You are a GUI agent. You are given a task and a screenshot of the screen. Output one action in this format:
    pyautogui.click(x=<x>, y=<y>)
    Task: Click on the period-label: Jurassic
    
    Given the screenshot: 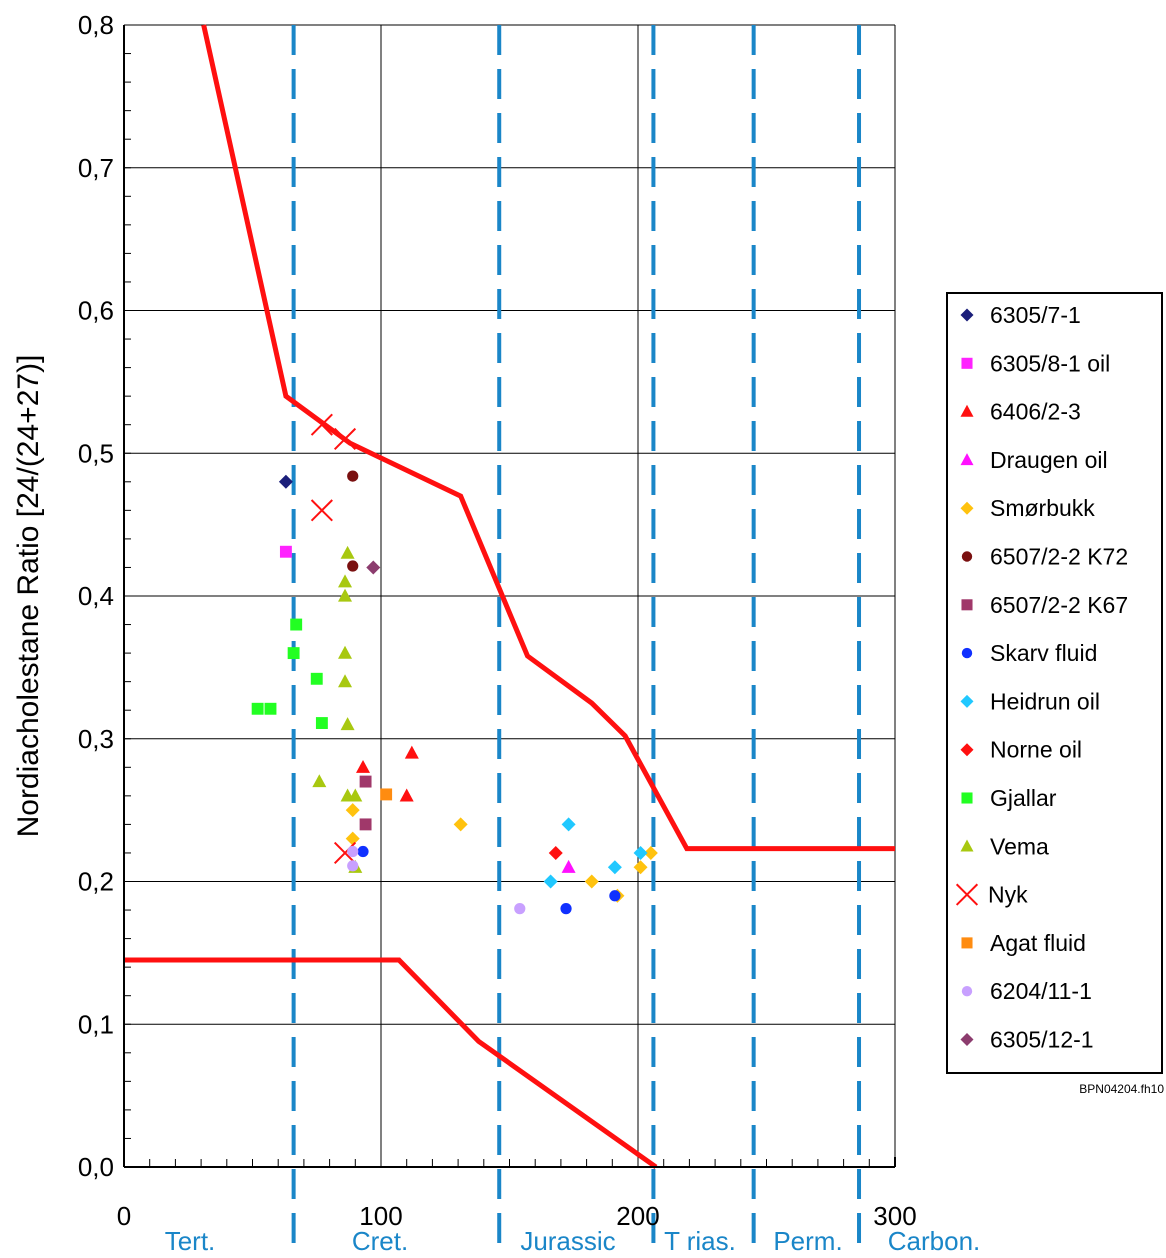 What is the action you would take?
    pyautogui.click(x=567, y=1241)
    